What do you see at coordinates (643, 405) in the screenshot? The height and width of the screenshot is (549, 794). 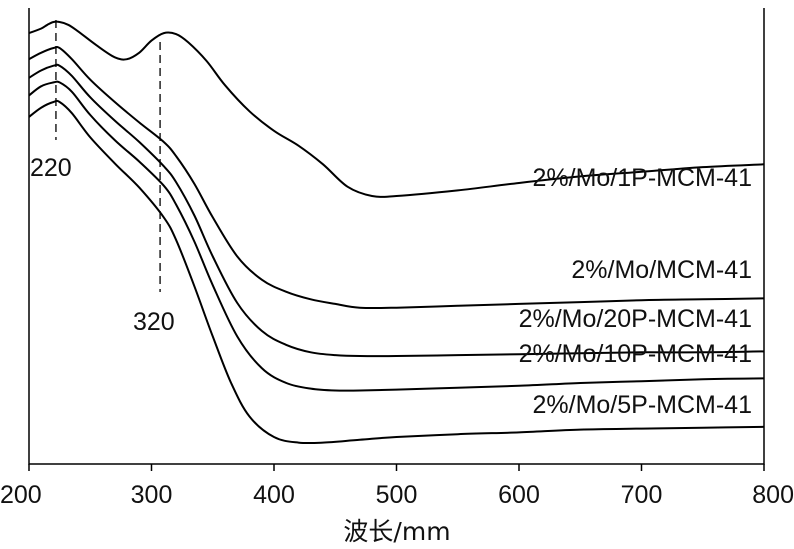 I see `series-label-2-mo-5p-mcm-41: 2%/Mo/5P-MCM-41` at bounding box center [643, 405].